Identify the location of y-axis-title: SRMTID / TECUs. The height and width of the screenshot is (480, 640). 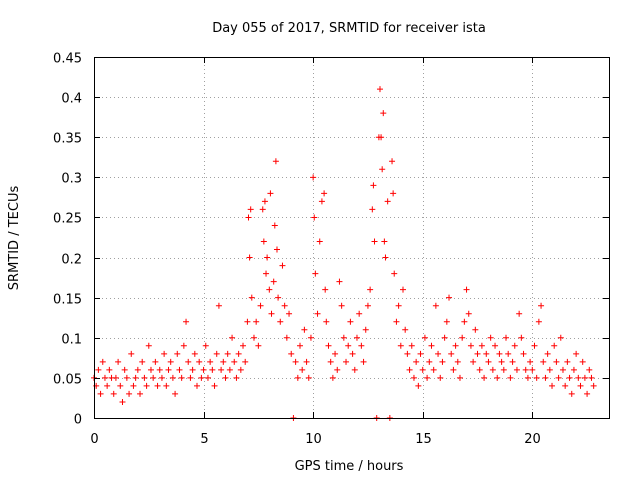
(14, 238).